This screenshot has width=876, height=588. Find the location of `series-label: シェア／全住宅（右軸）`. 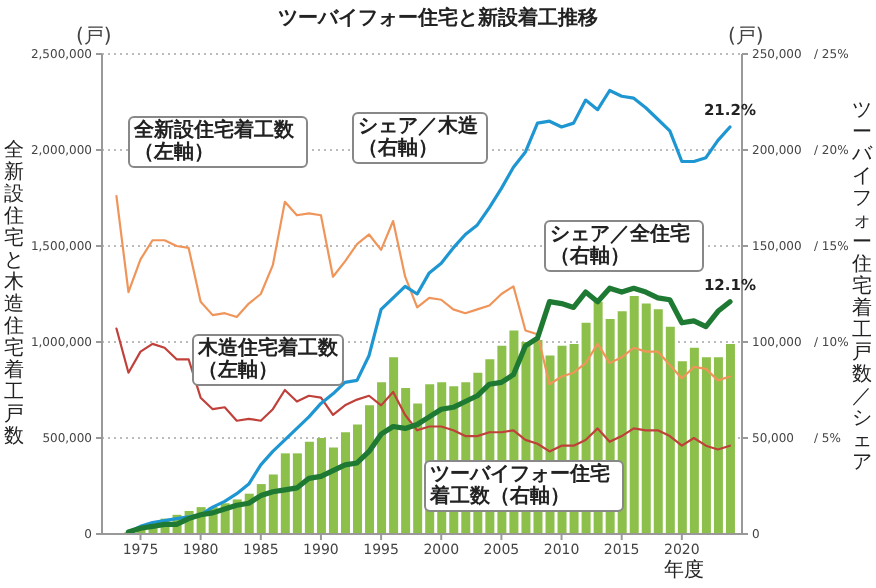

series-label: シェア／全住宅（右軸） is located at coordinates (624, 246).